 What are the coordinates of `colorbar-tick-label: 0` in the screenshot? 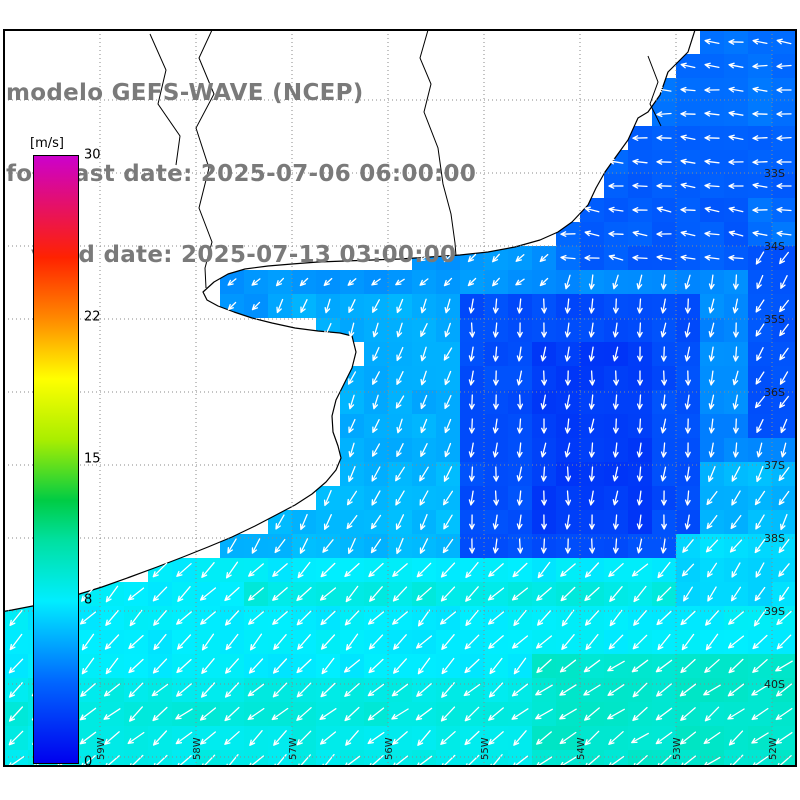 It's located at (88, 762).